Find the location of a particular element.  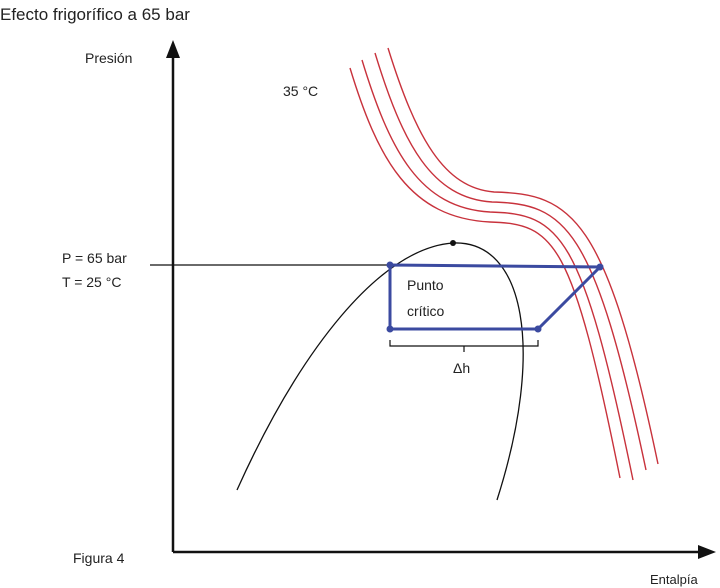

cycle is located at coordinates (496, 297).